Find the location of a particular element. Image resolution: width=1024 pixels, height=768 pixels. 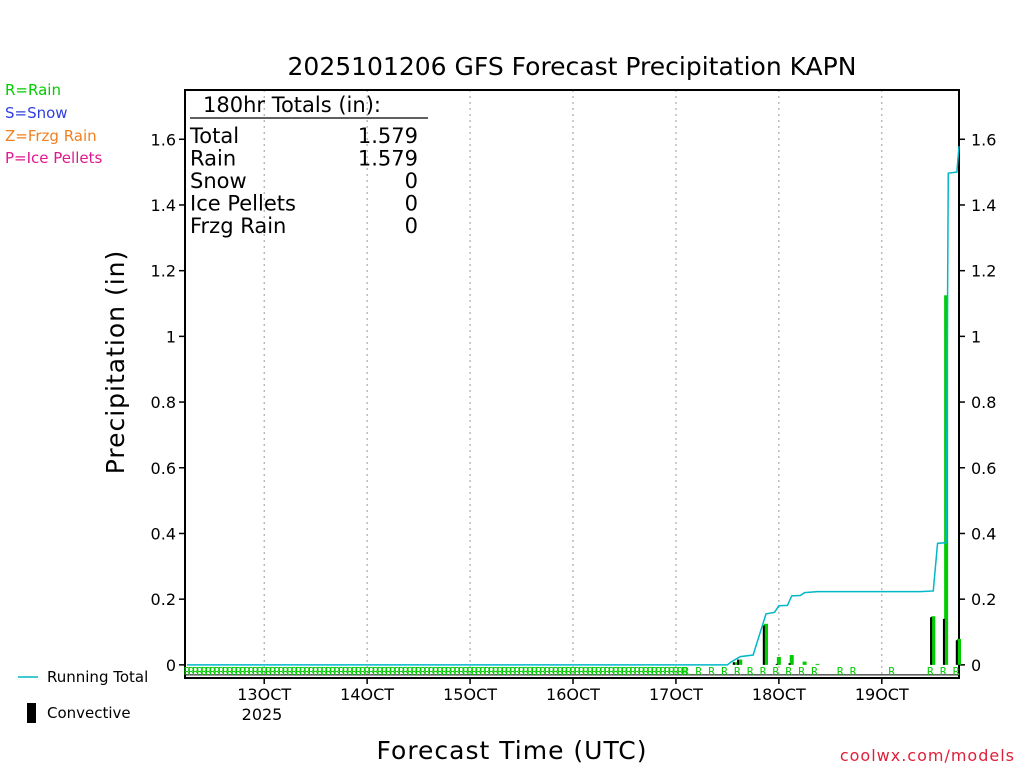

y-tick-label: 0.8 is located at coordinates (163, 402).